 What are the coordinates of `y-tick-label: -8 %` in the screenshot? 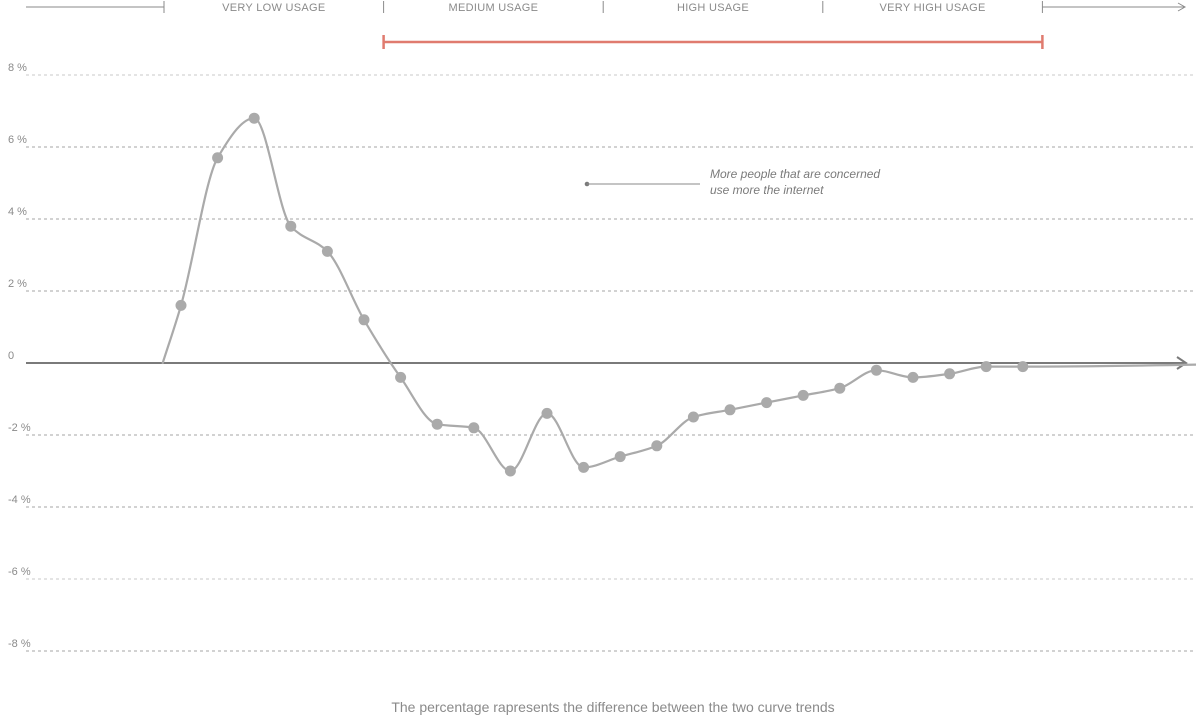 It's located at (19, 644).